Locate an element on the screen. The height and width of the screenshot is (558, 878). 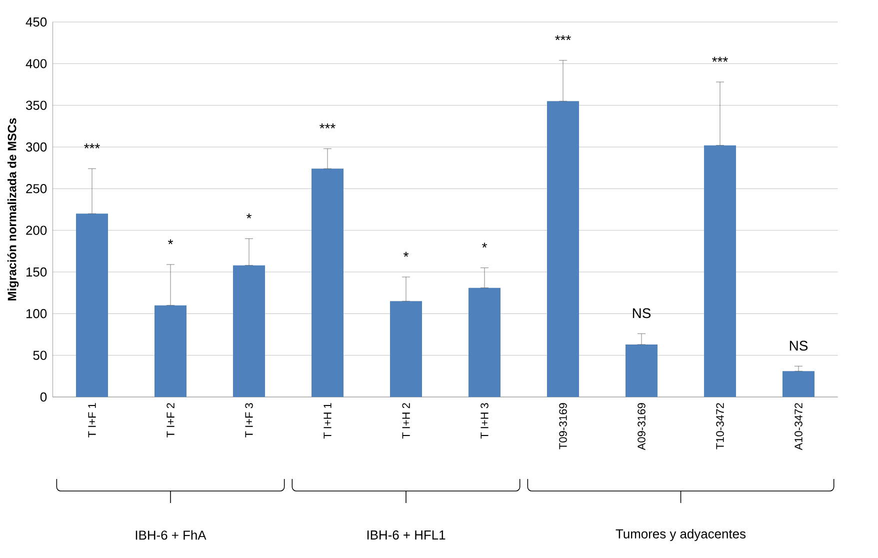
y-tick-label: 150 is located at coordinates (36, 272).